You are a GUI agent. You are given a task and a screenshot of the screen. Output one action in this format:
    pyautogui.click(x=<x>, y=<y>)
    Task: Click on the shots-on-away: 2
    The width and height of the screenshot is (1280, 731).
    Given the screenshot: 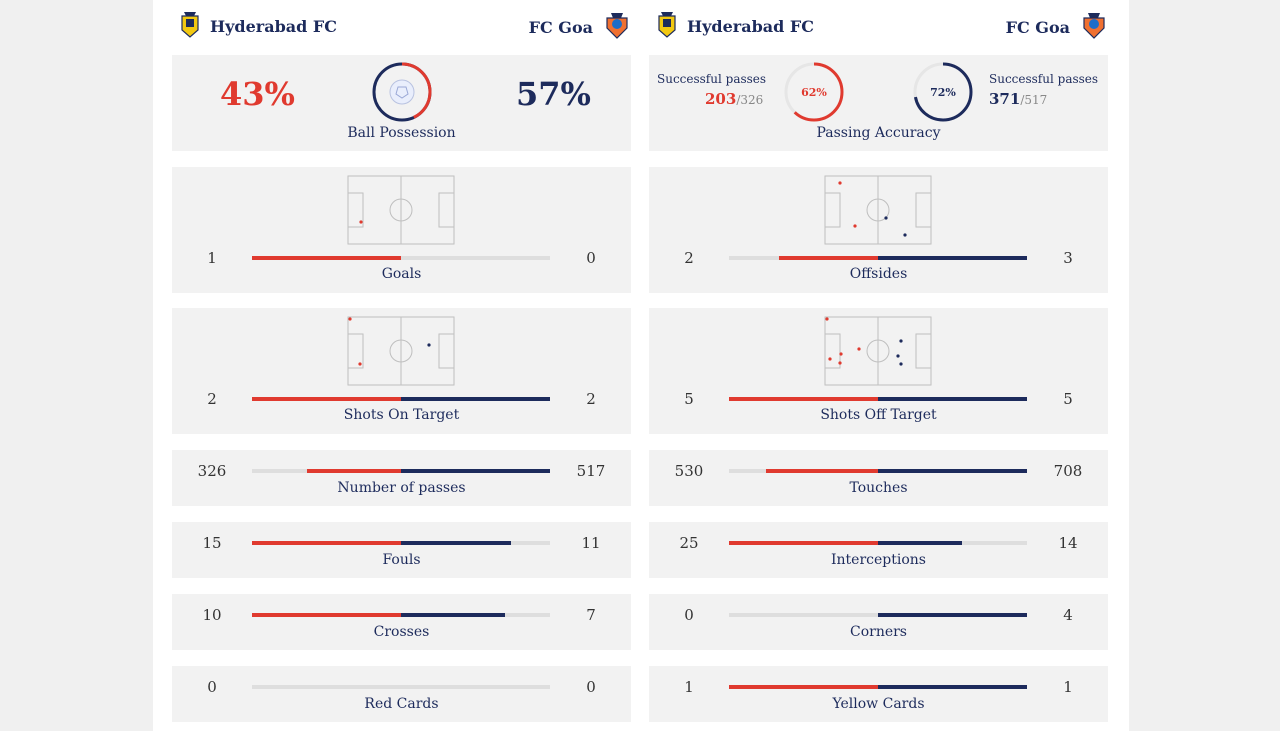 What is the action you would take?
    pyautogui.click(x=591, y=399)
    